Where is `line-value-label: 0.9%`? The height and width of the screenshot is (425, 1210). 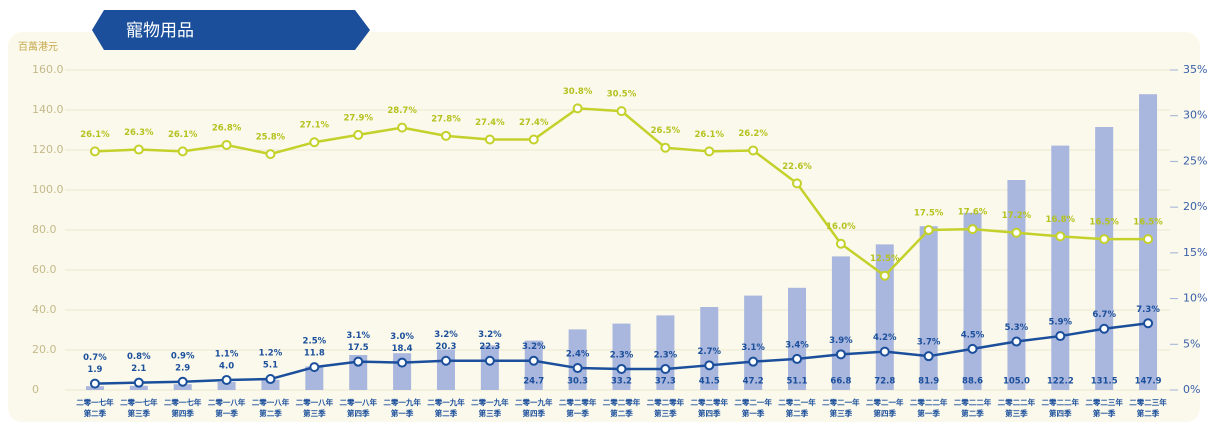 line-value-label: 0.9% is located at coordinates (183, 356).